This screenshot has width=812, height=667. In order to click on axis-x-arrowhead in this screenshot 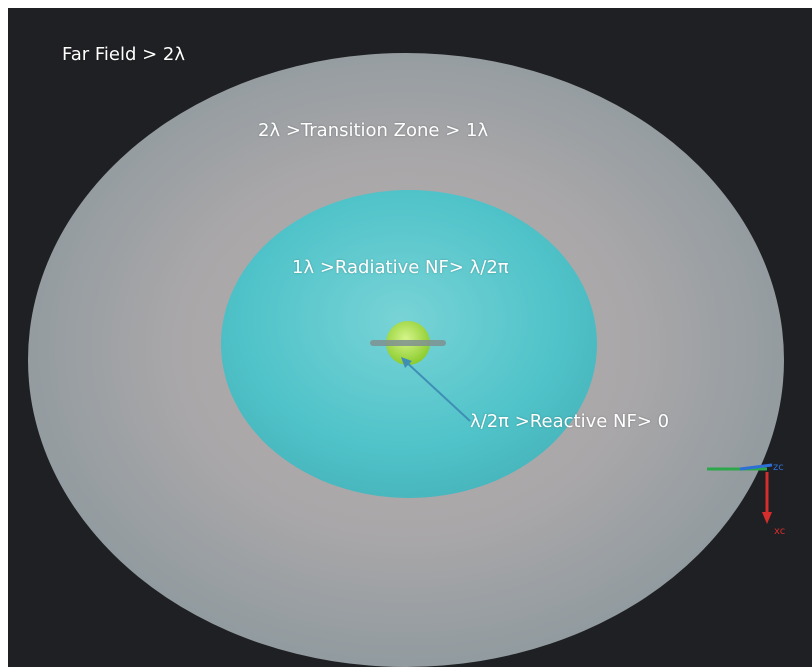, I will do `click(767, 518)`.